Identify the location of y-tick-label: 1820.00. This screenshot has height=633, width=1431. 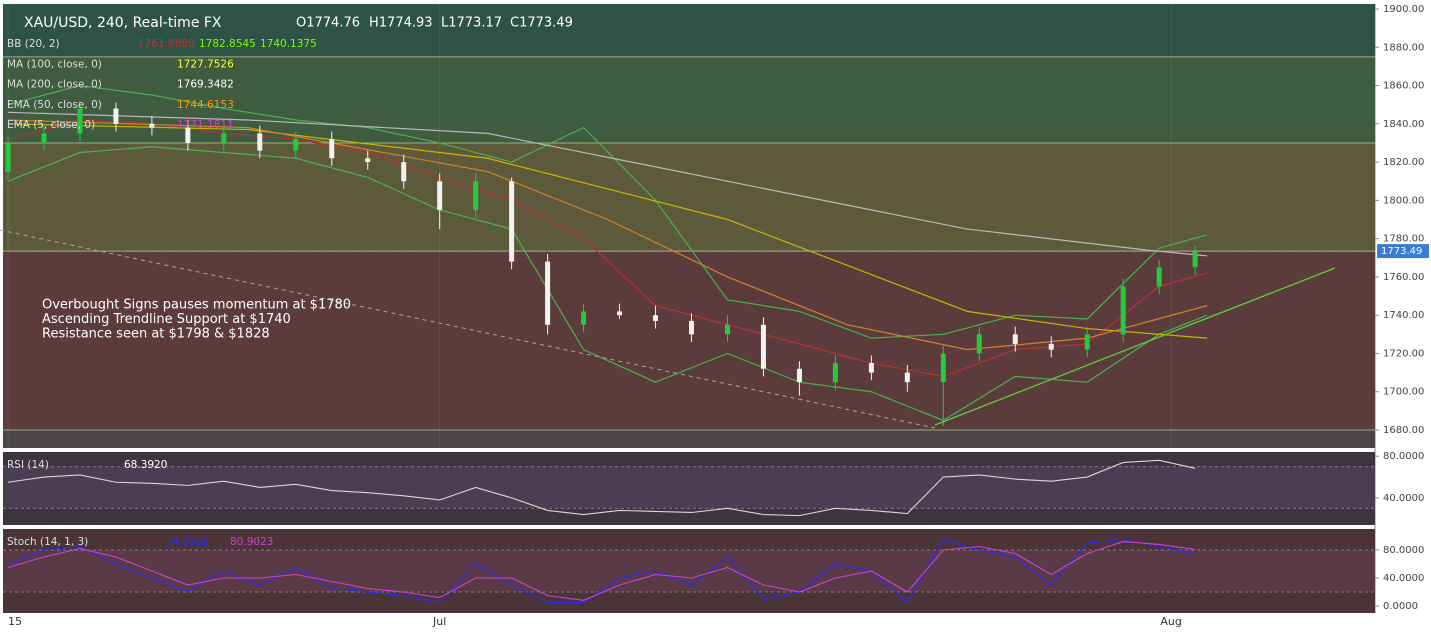
(1403, 162).